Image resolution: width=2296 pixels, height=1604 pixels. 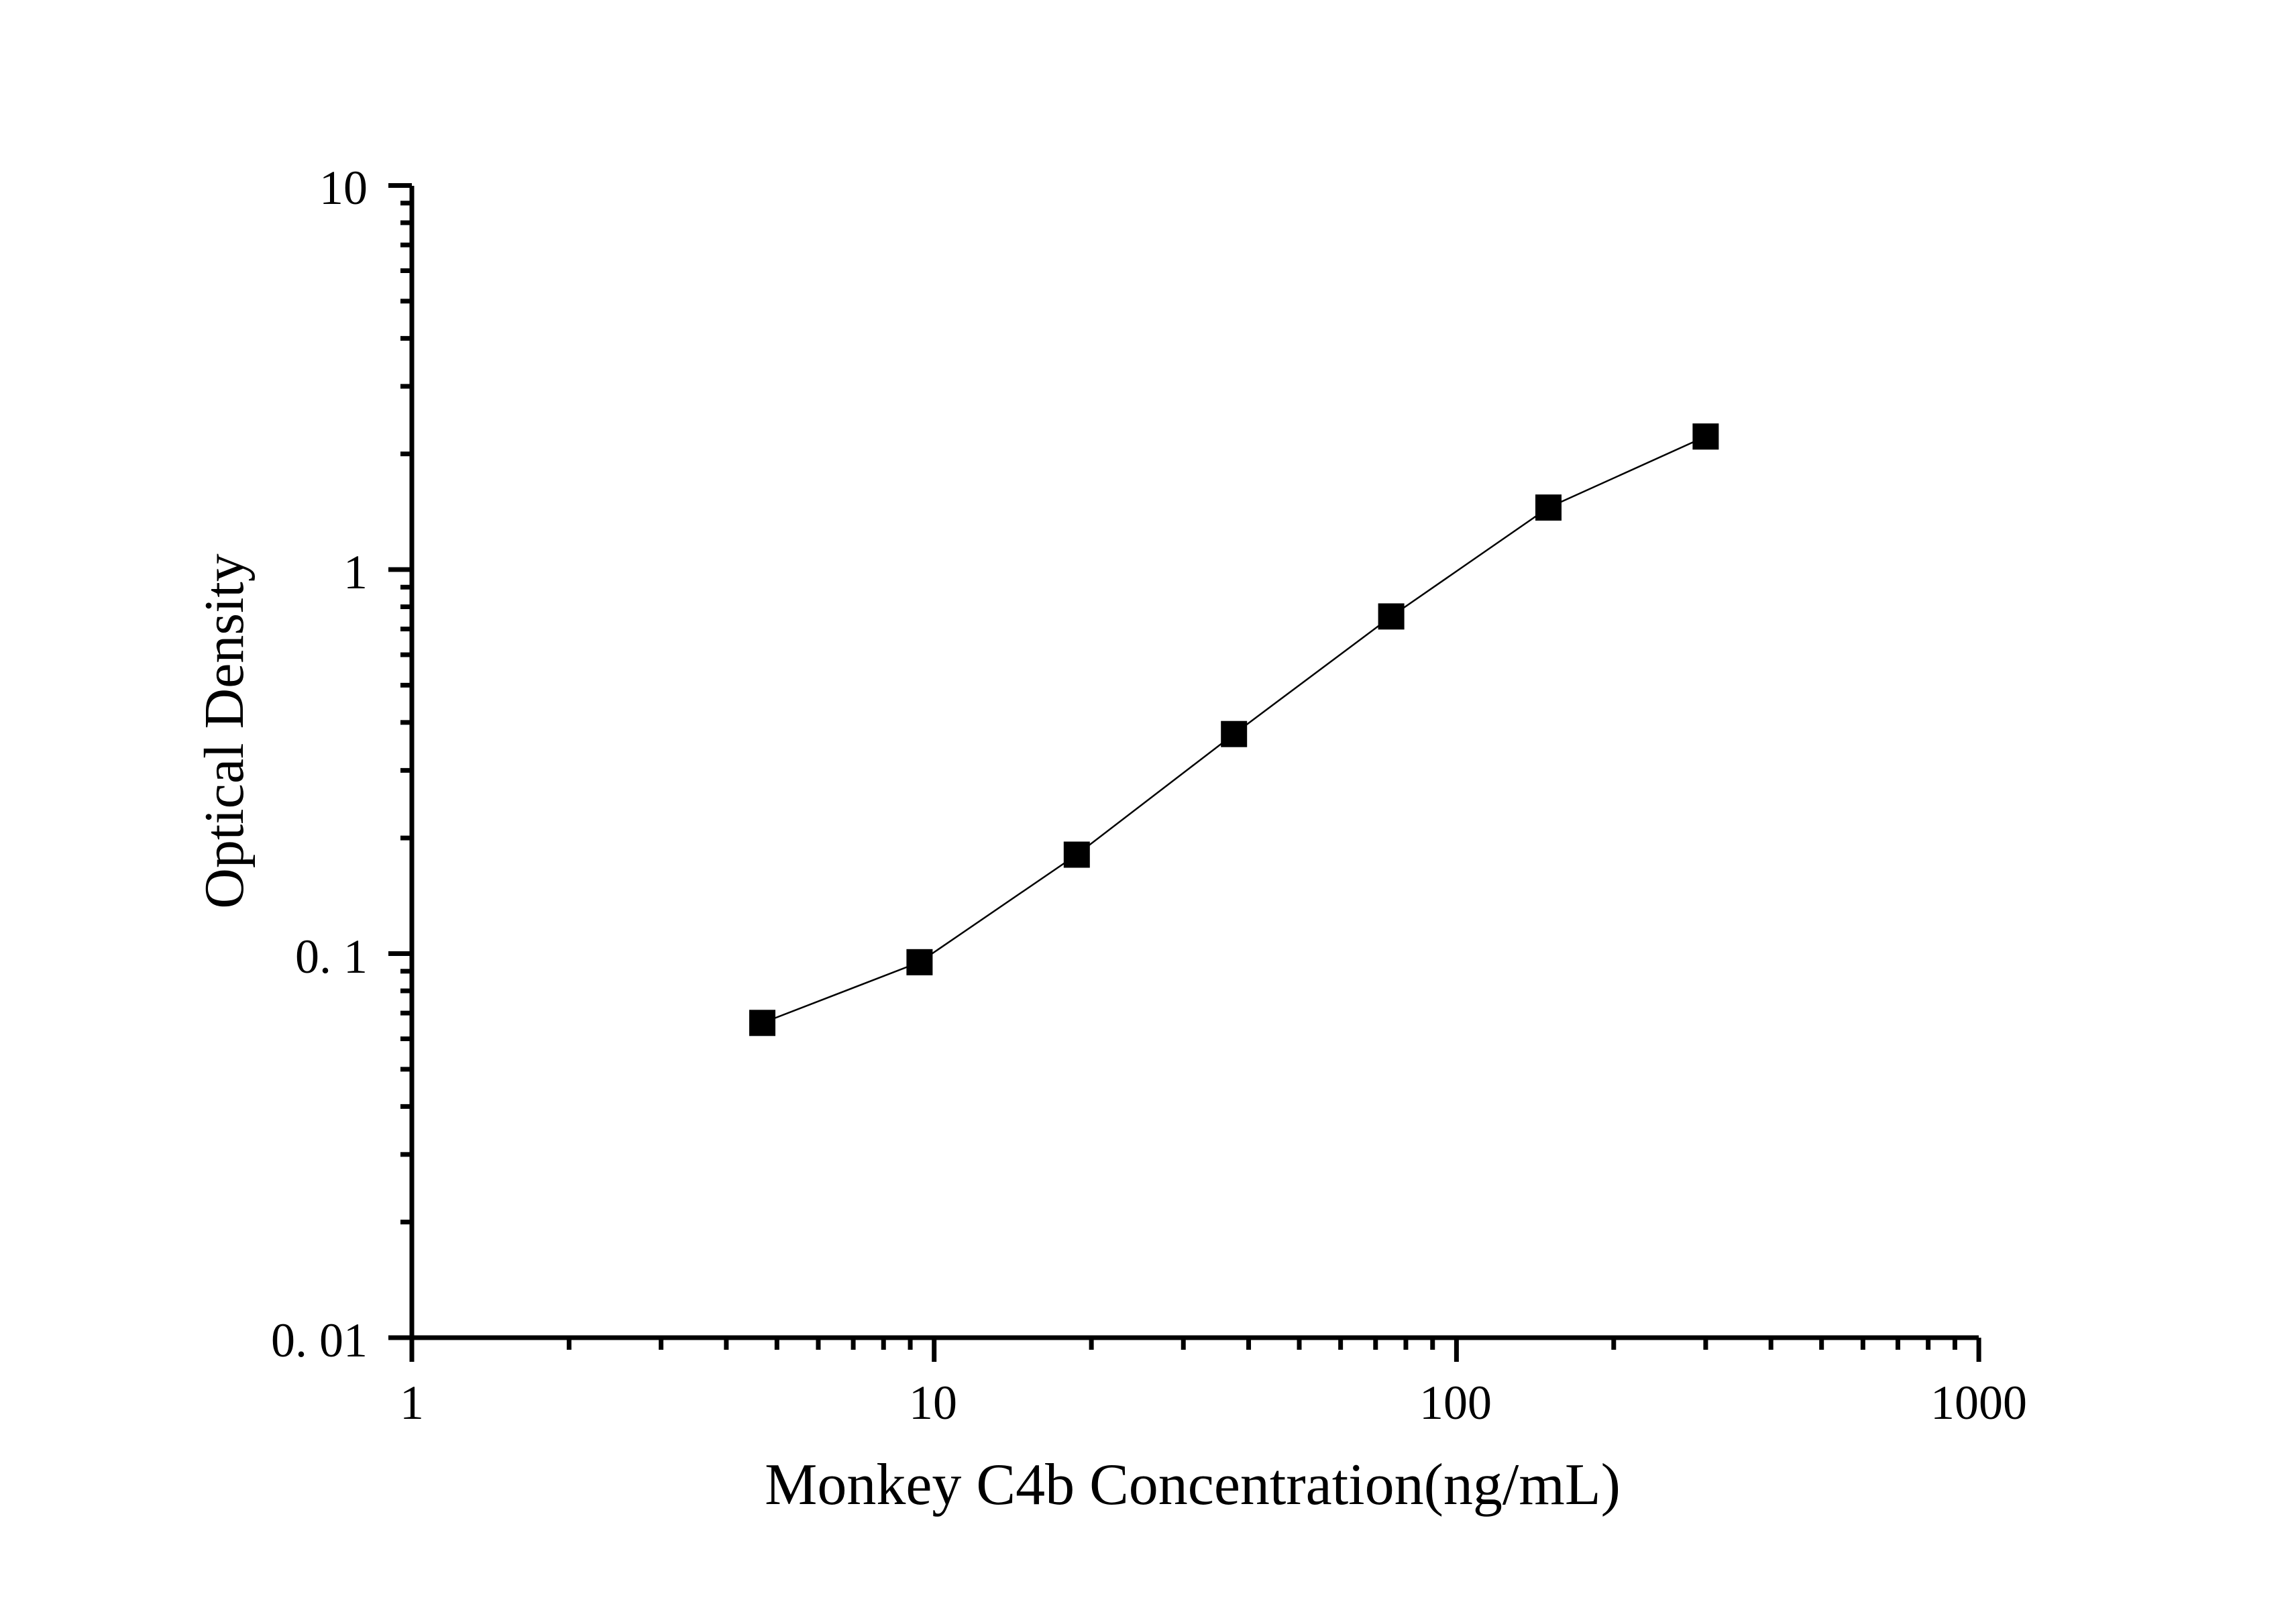 What do you see at coordinates (933, 1403) in the screenshot?
I see `x-tick-label: 10` at bounding box center [933, 1403].